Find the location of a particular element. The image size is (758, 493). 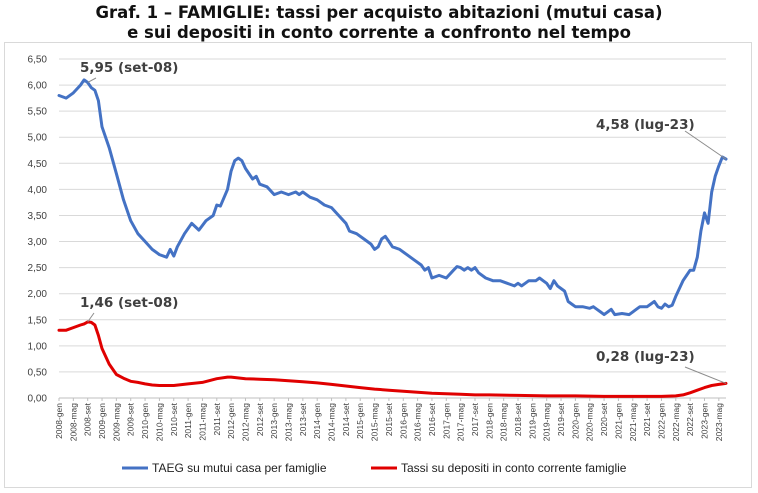

y-tick-label: 0,00 is located at coordinates (38, 399).